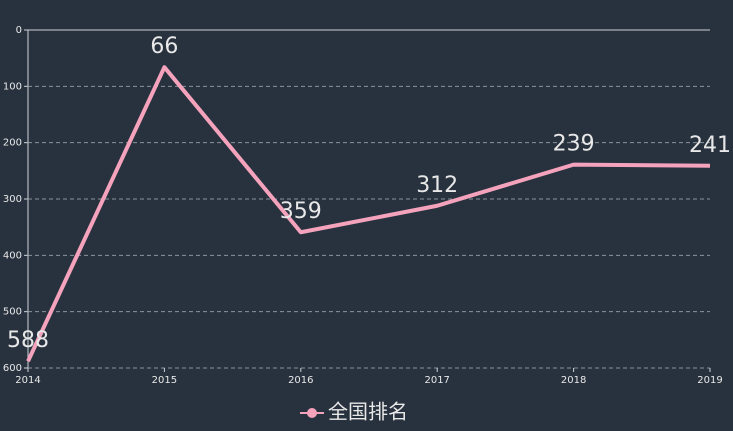  What do you see at coordinates (710, 145) in the screenshot?
I see `value-label: 241` at bounding box center [710, 145].